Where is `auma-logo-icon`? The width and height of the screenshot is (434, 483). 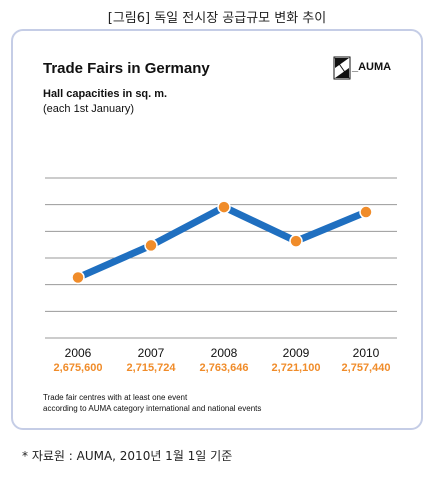
auma-logo-icon is located at coordinates (342, 68).